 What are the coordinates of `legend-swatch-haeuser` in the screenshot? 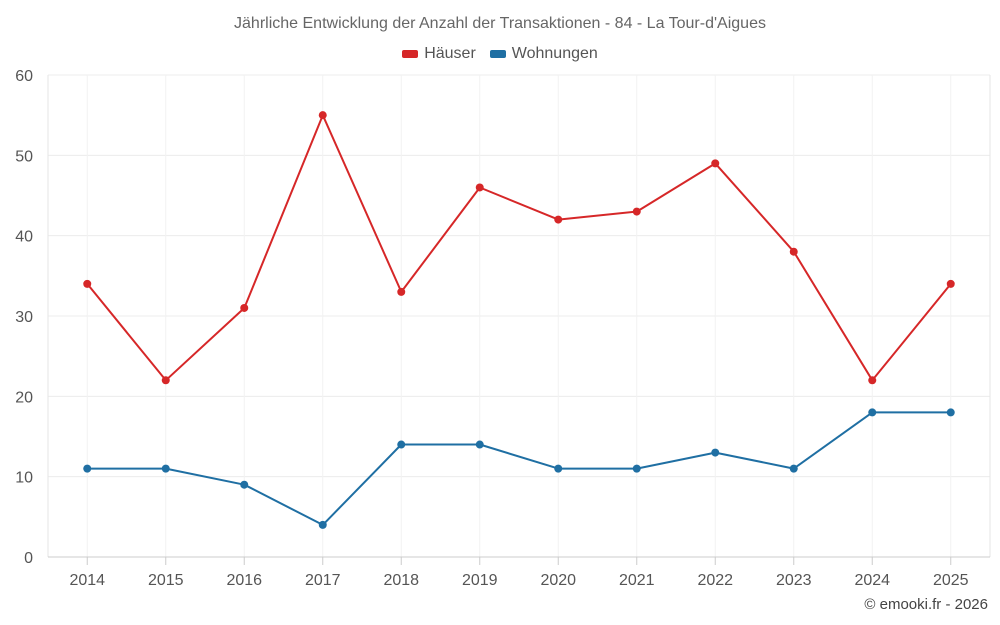 It's located at (410, 54).